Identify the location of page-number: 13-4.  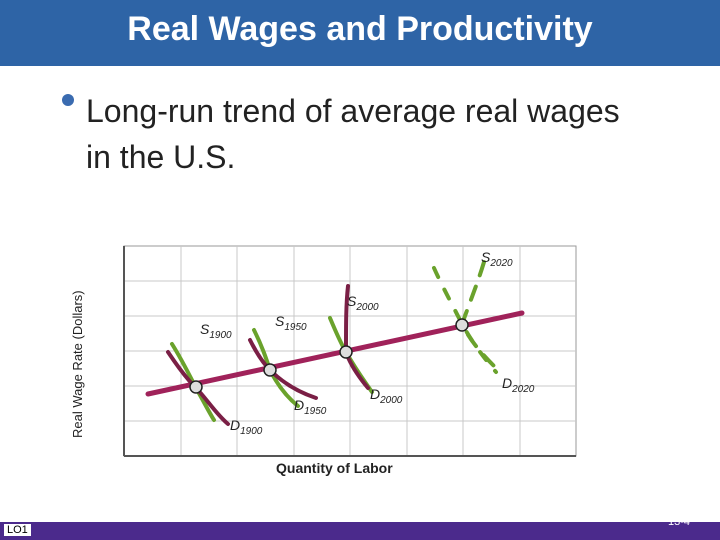
(679, 522).